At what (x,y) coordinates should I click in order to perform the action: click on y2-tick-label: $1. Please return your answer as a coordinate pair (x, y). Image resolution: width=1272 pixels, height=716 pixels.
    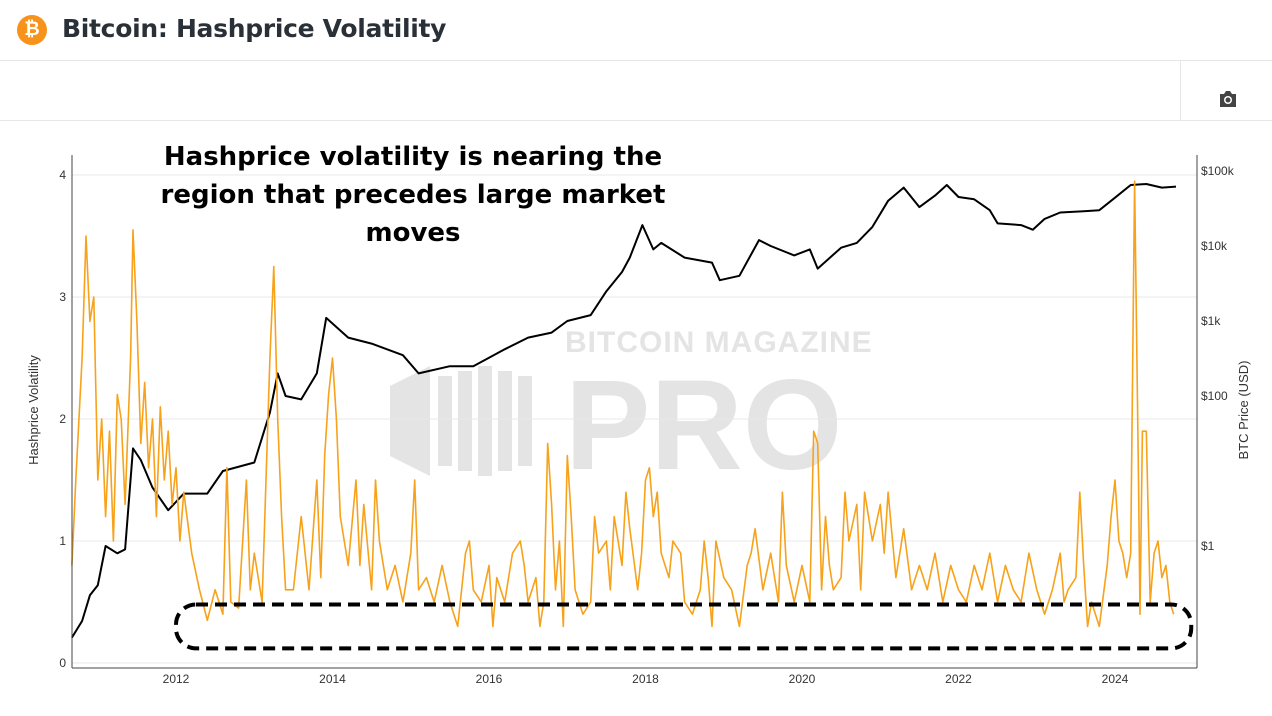
    Looking at the image, I should click on (1208, 546).